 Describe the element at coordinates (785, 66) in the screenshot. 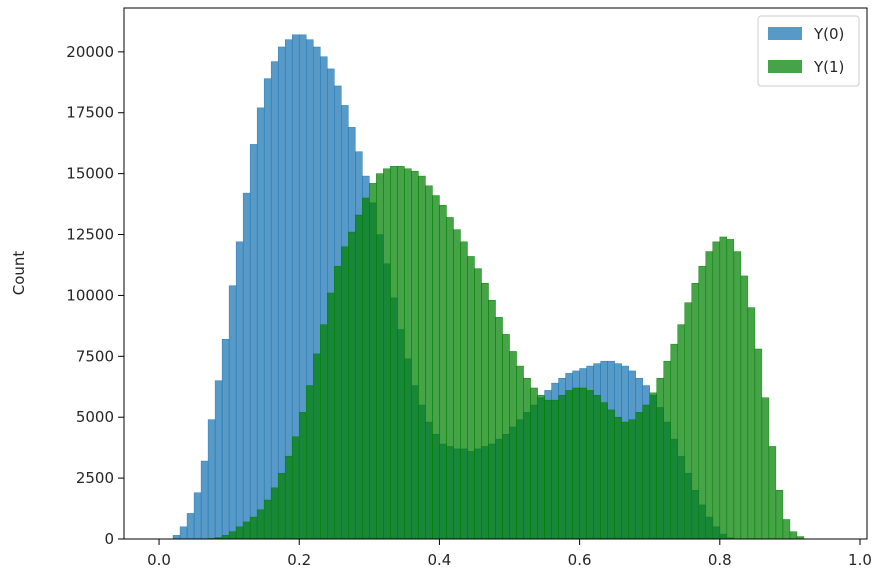

I see `legend-swatch-y1` at that location.